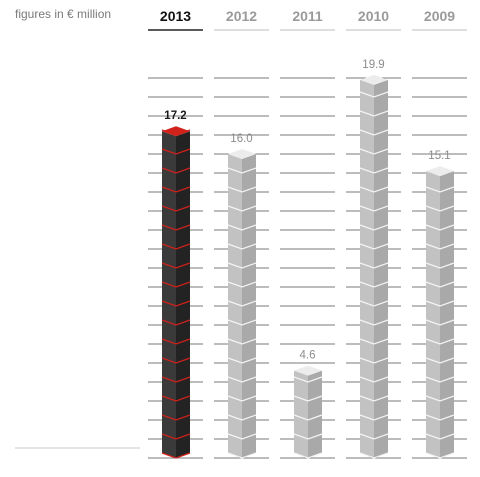 Image resolution: width=480 pixels, height=477 pixels. What do you see at coordinates (373, 16) in the screenshot?
I see `category-label: 2010` at bounding box center [373, 16].